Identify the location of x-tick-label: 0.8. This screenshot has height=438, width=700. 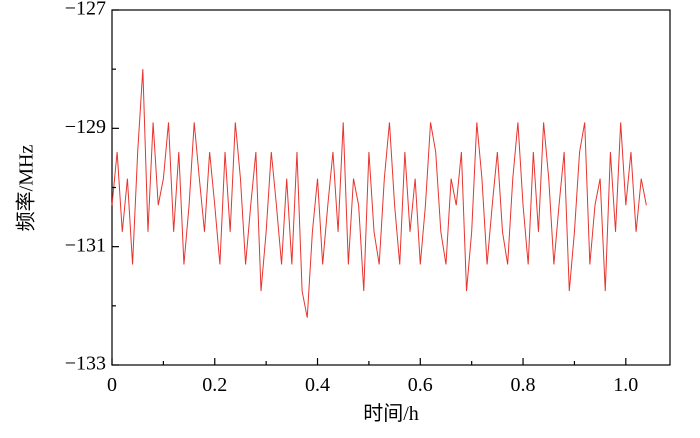
(523, 385).